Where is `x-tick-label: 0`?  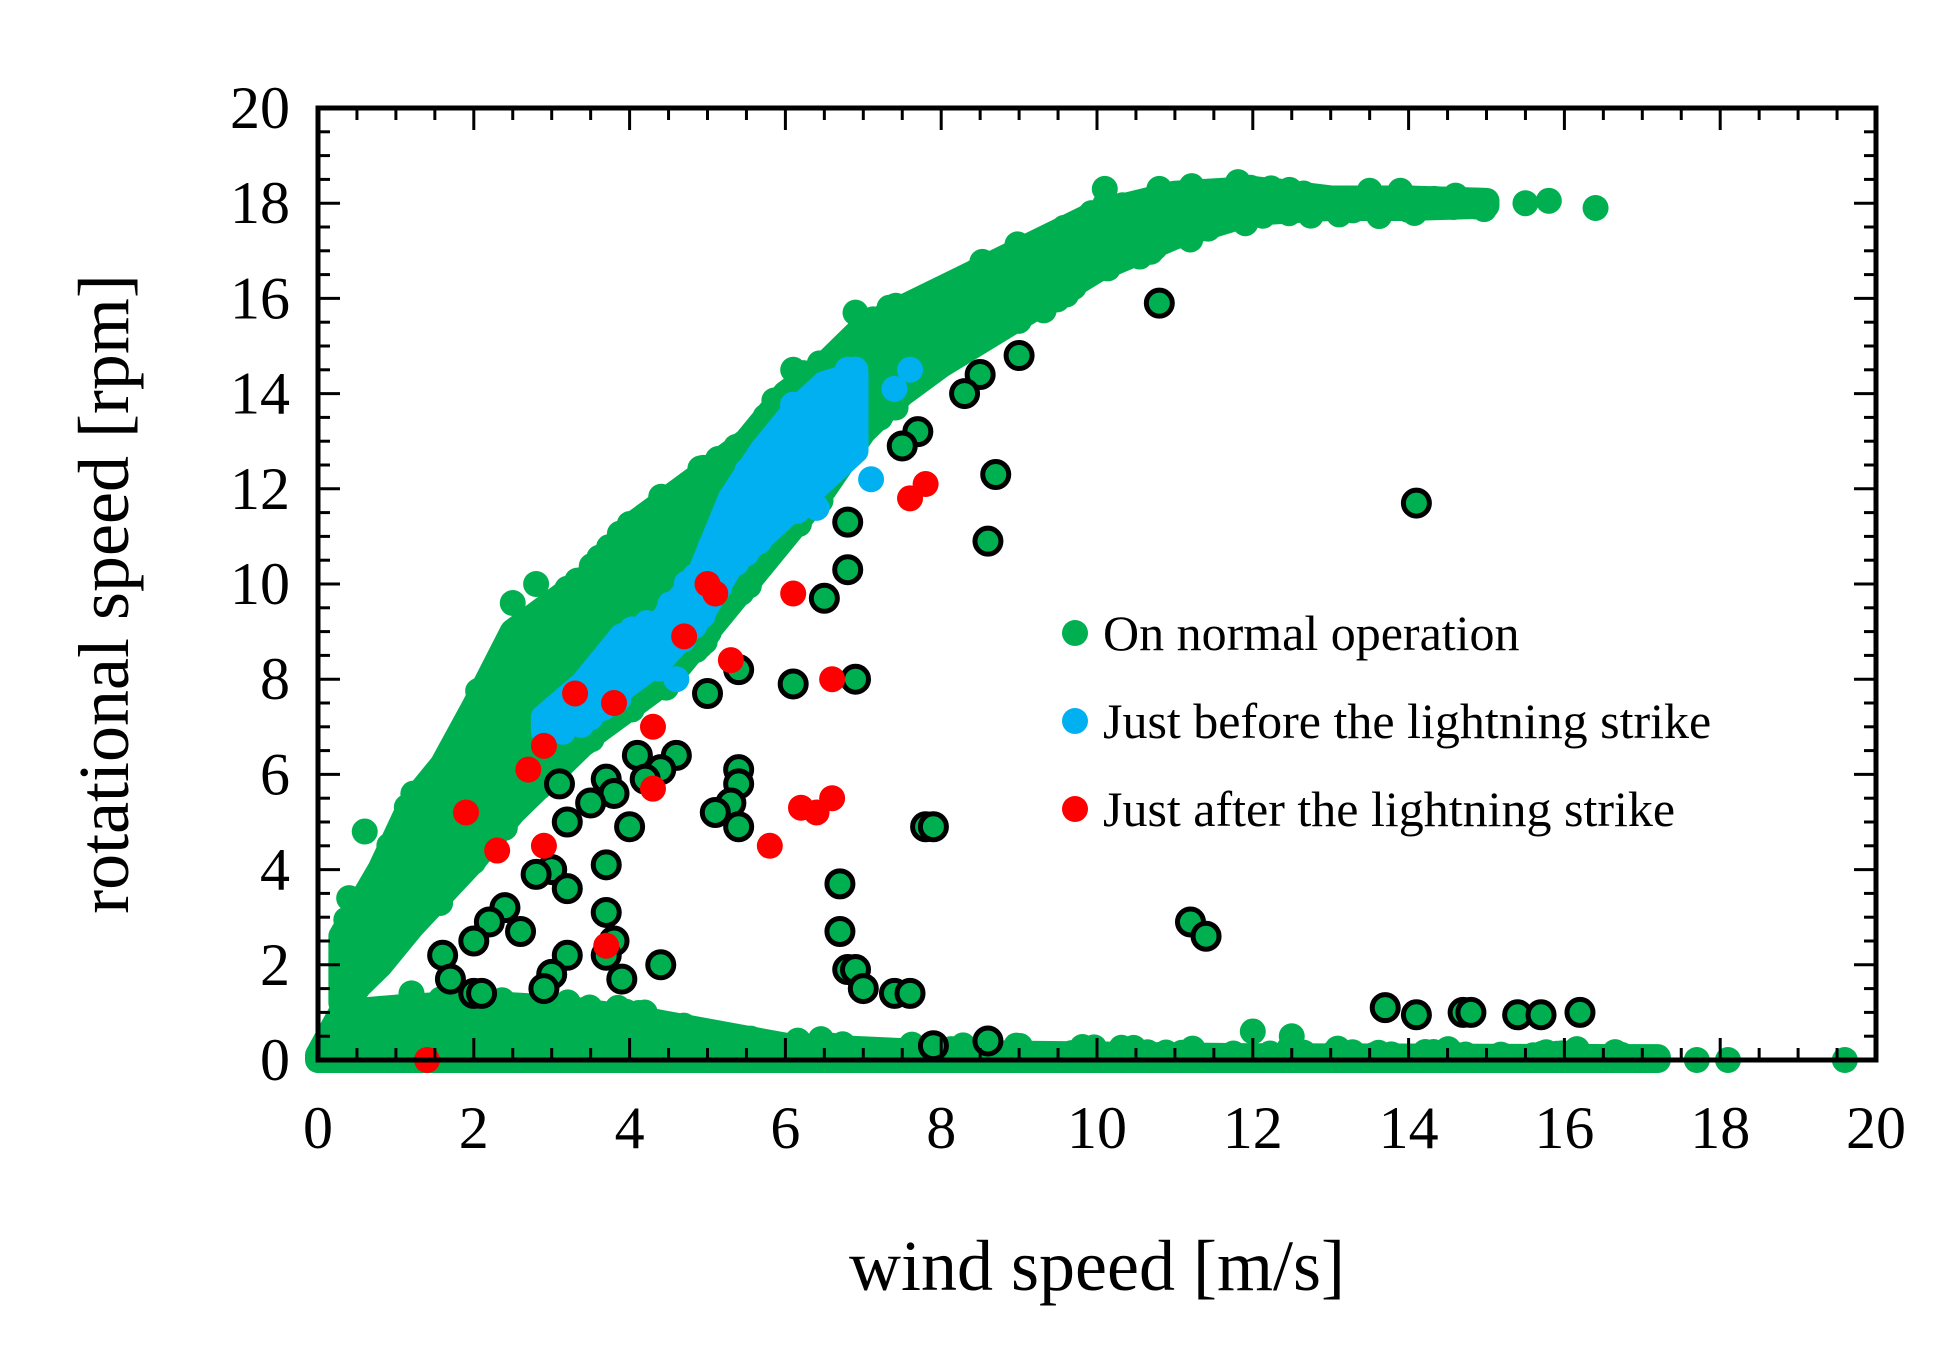 x-tick-label: 0 is located at coordinates (318, 1128).